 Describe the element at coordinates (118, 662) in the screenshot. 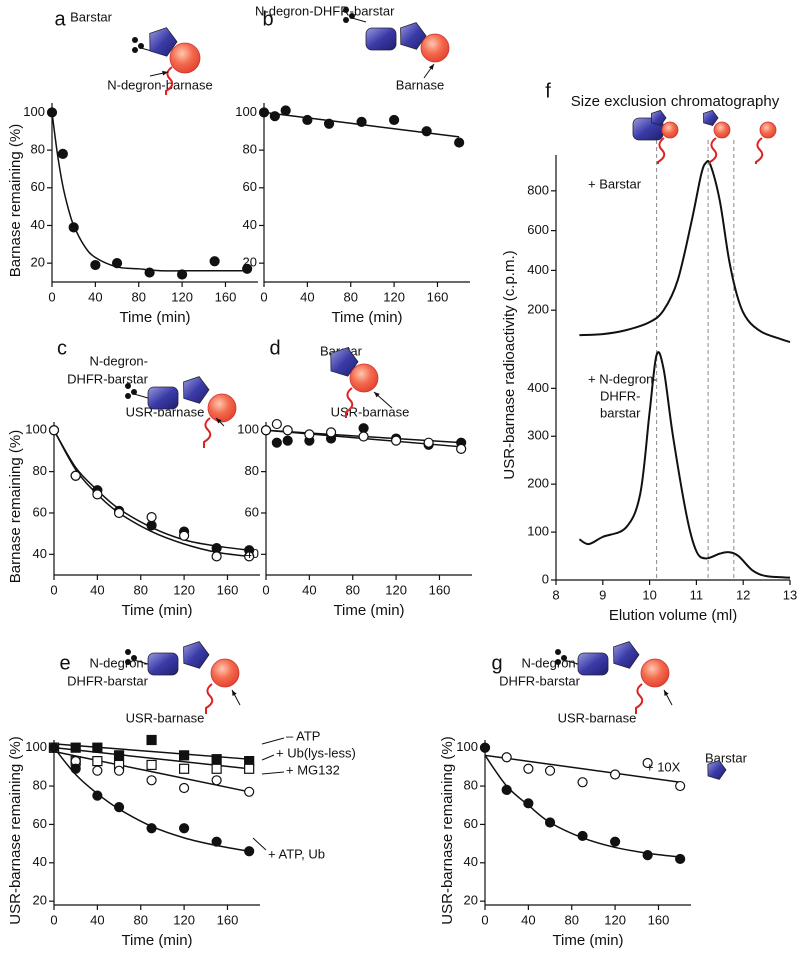

I see `annotation: N-degron-` at that location.